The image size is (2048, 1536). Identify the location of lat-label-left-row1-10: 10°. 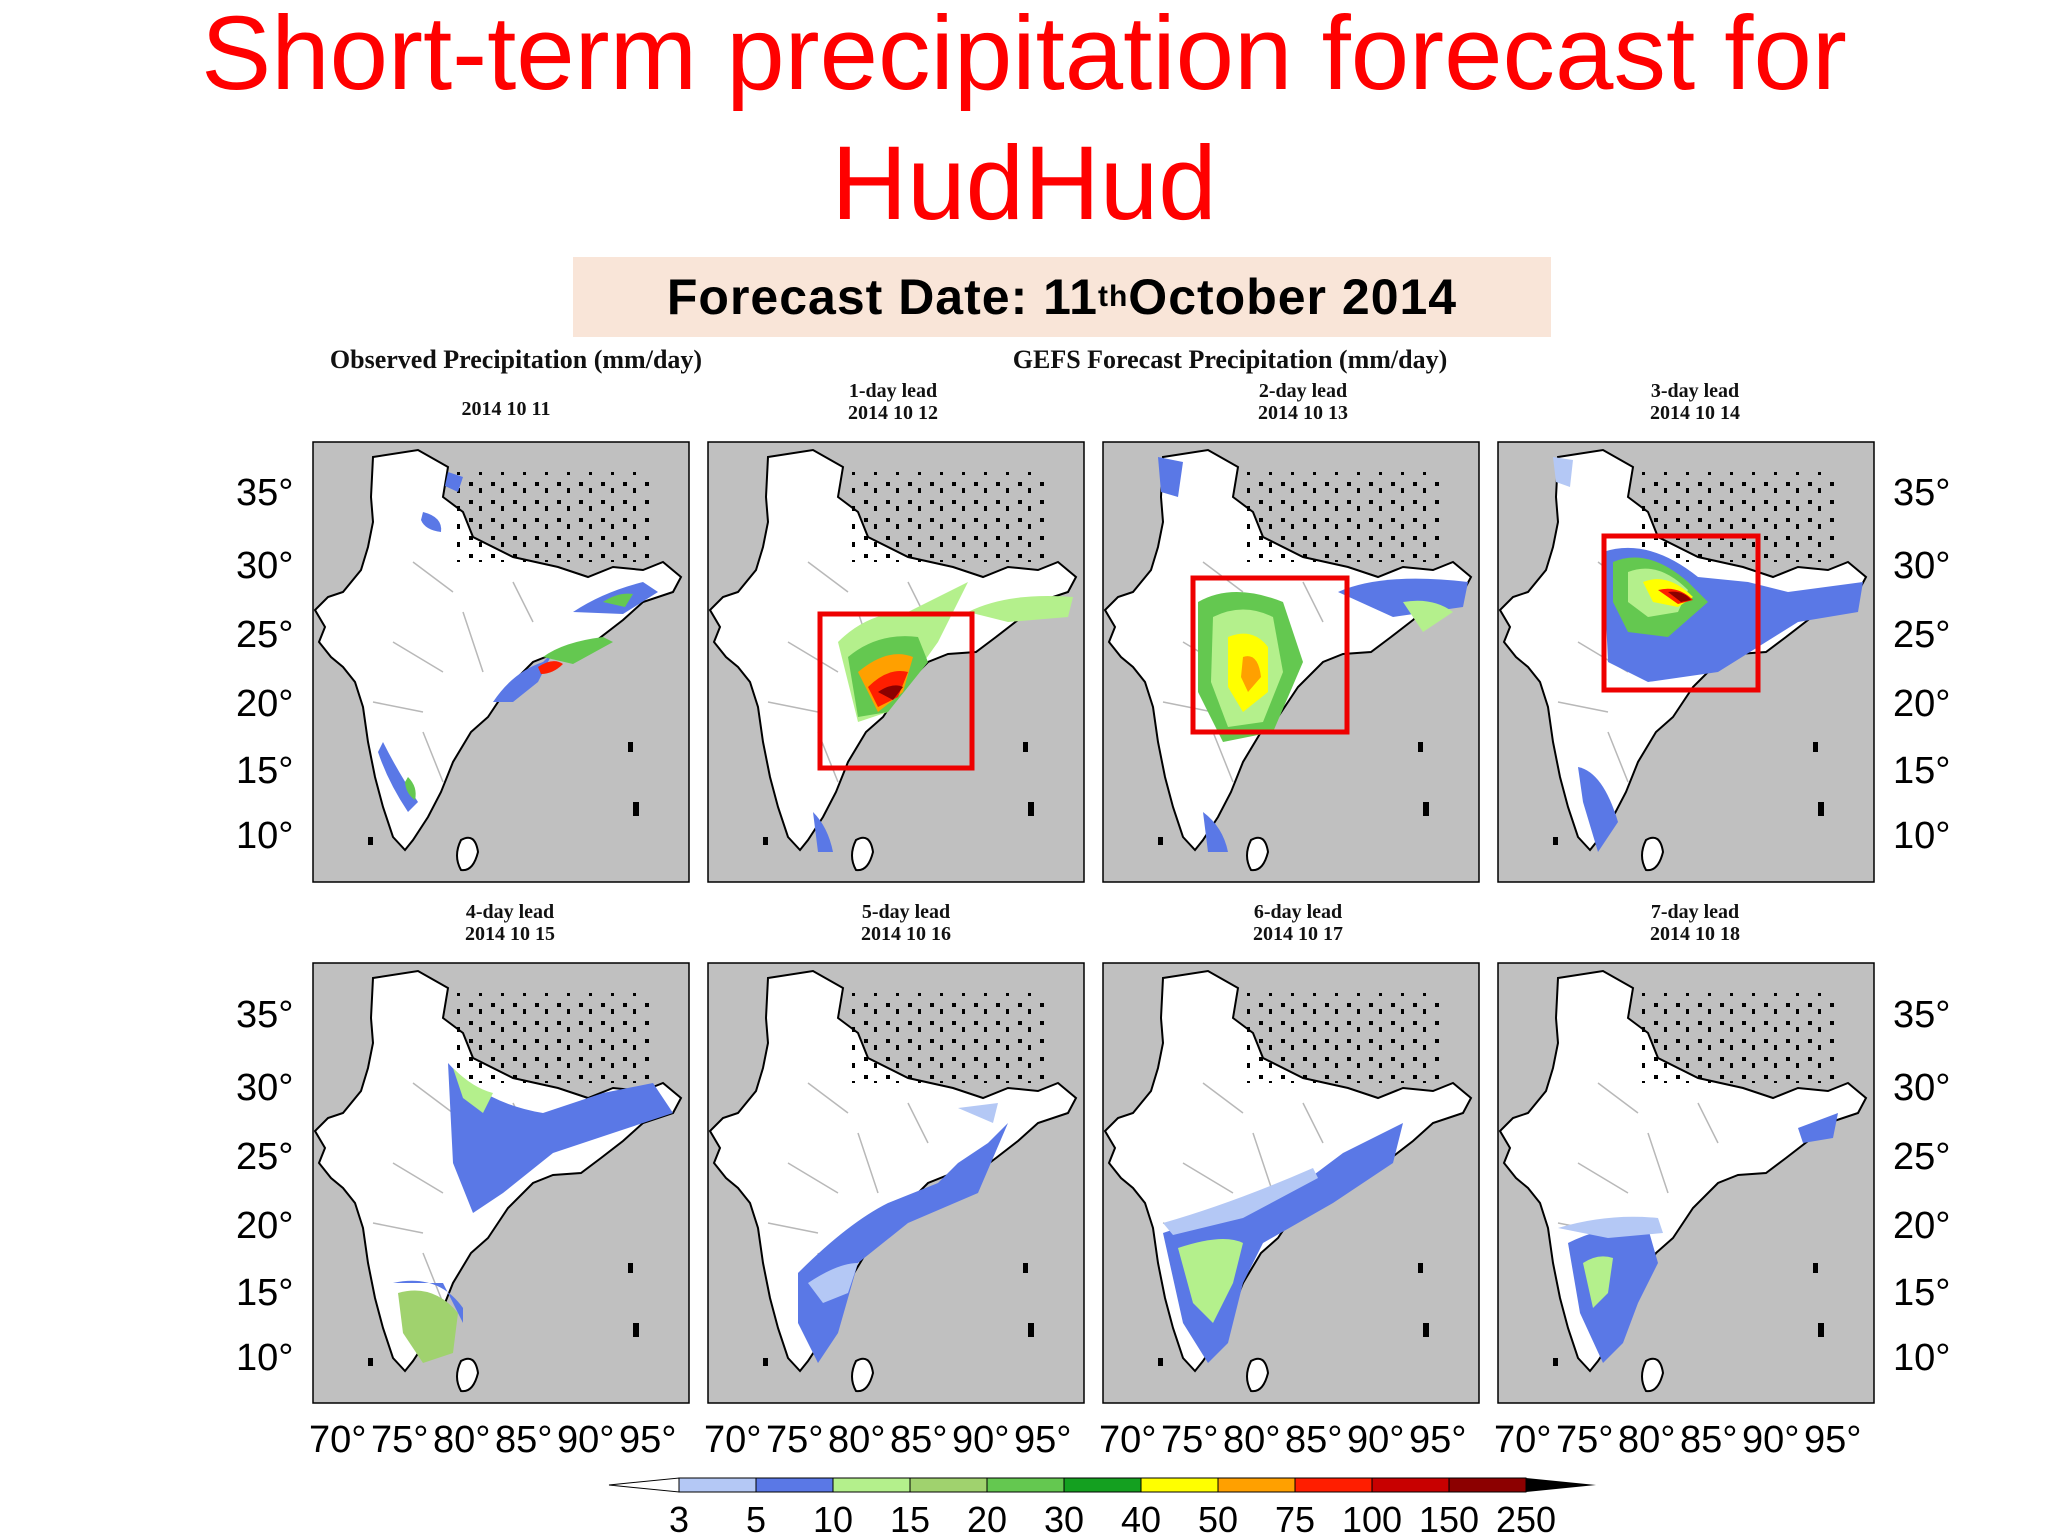
(264, 836).